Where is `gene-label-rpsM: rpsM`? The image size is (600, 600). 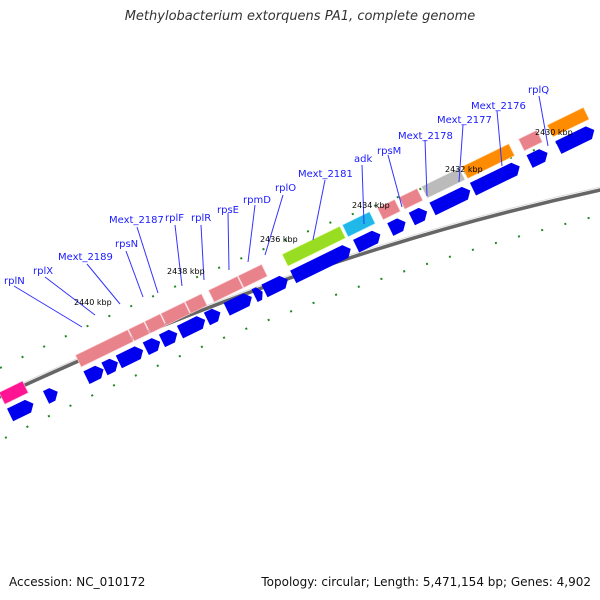
gene-label-rpsM: rpsM is located at coordinates (389, 151).